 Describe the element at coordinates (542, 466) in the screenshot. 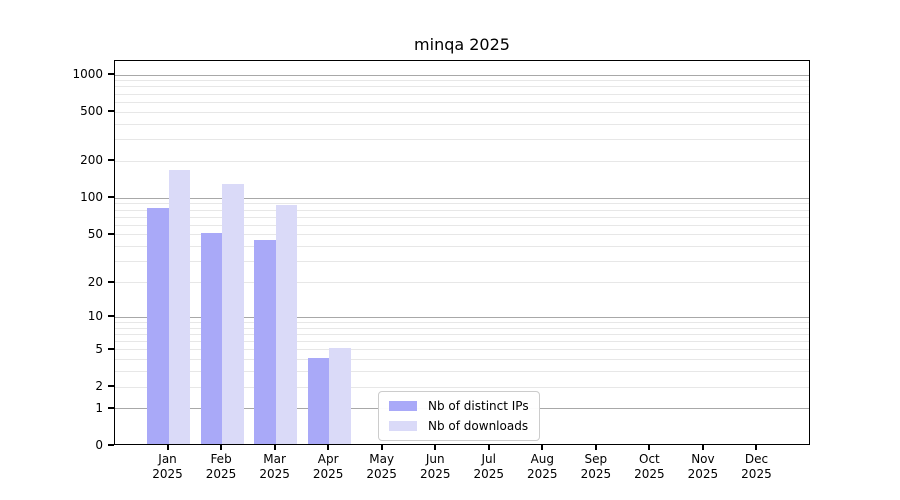

I see `x-tick-label-aug: Aug 2025` at that location.